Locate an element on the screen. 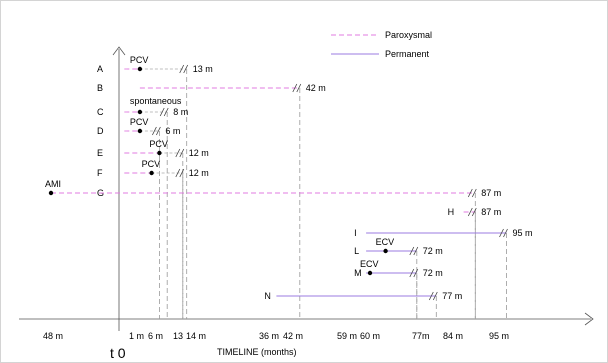 The width and height of the screenshot is (608, 363). row-label: N is located at coordinates (267, 296).